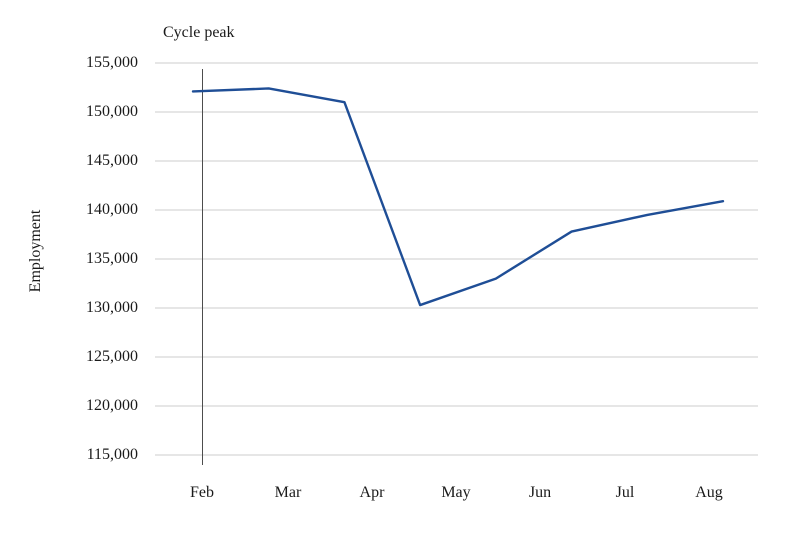 The width and height of the screenshot is (800, 544). I want to click on y-tick-label: 155,000, so click(112, 62).